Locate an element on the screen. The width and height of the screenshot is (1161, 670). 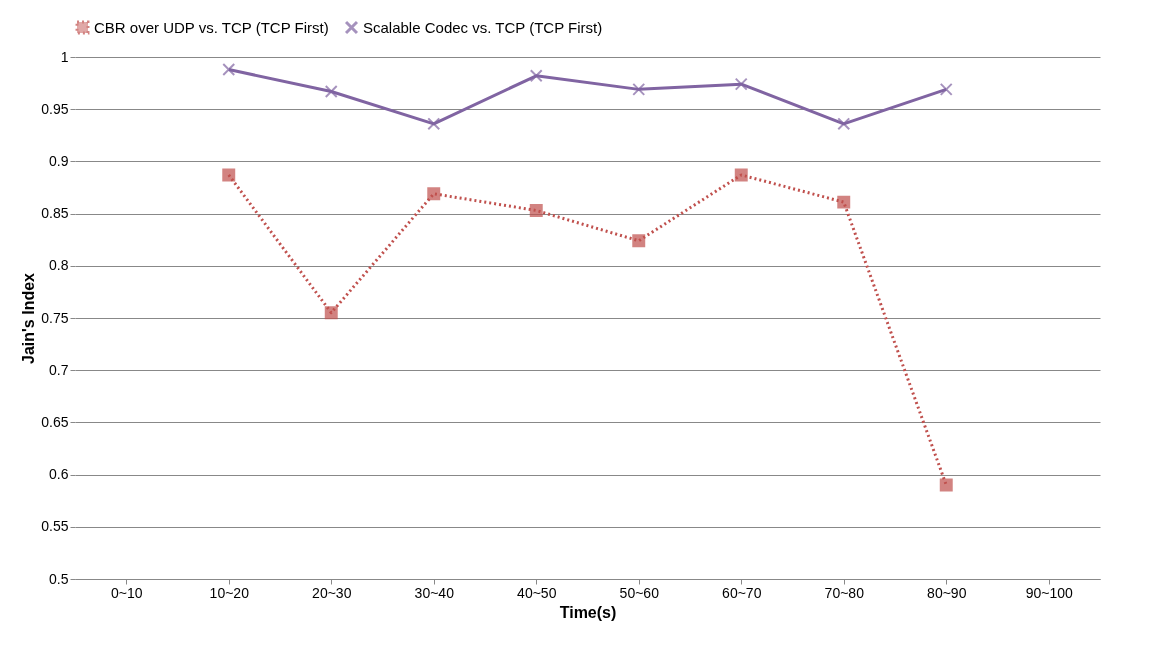
legend-label: CBR over UDP vs. TCP (TCP First) is located at coordinates (211, 27).